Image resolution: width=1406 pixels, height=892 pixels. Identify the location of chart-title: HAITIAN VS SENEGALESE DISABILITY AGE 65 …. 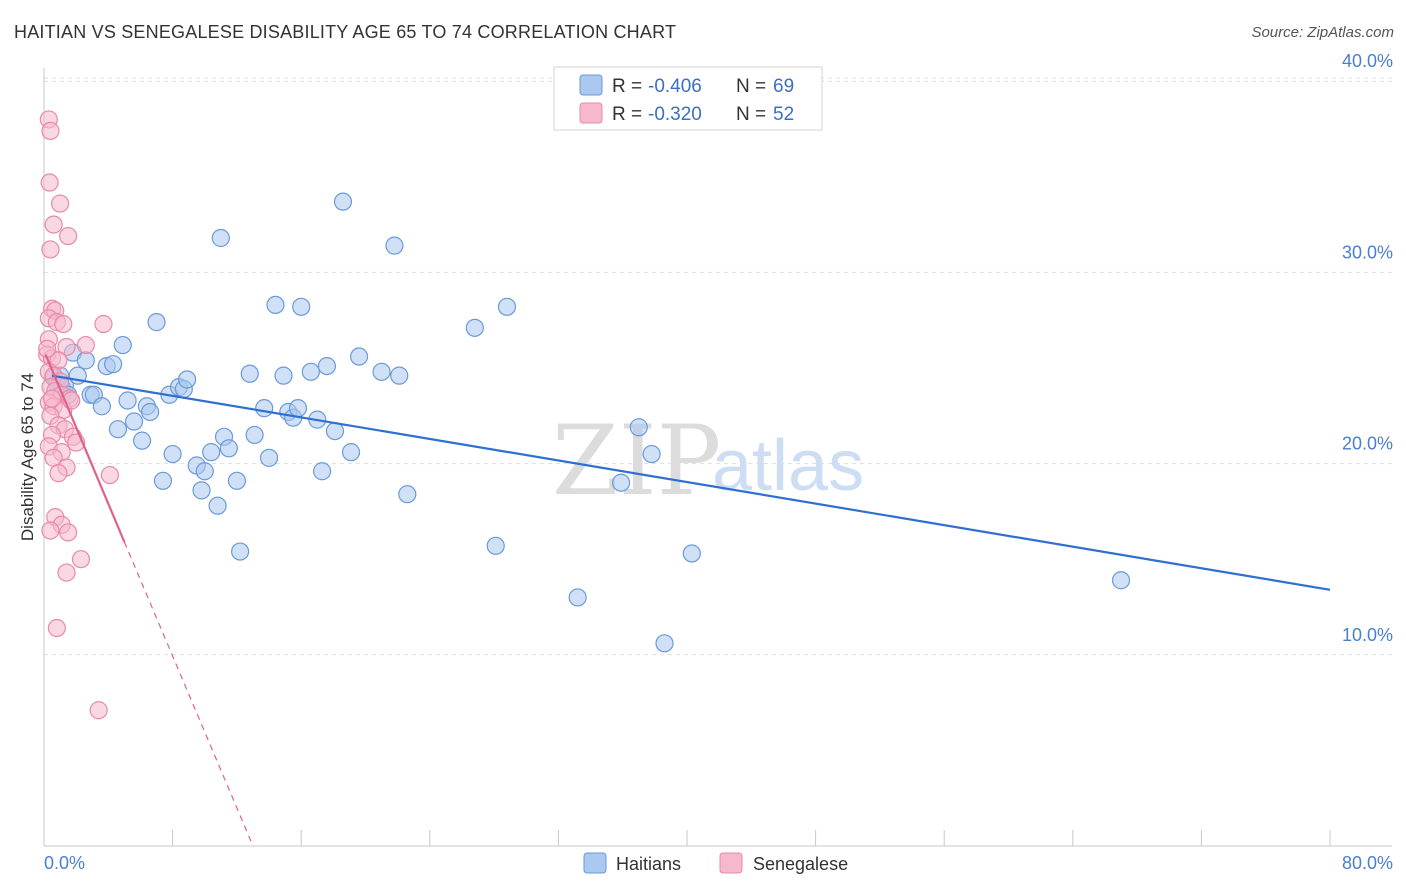
(345, 32).